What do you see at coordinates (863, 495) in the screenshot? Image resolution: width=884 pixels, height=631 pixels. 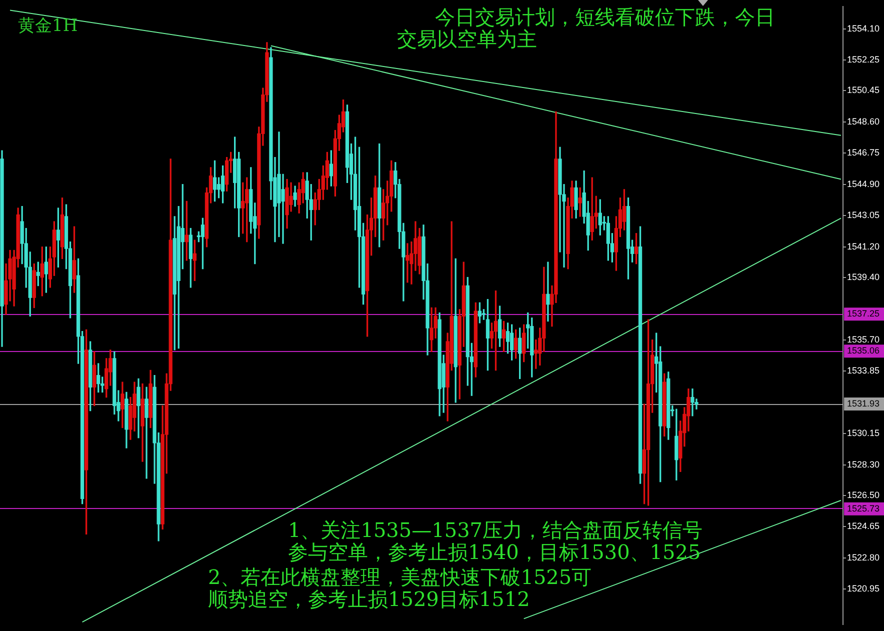 I see `y-tick-label: 1526.50` at bounding box center [863, 495].